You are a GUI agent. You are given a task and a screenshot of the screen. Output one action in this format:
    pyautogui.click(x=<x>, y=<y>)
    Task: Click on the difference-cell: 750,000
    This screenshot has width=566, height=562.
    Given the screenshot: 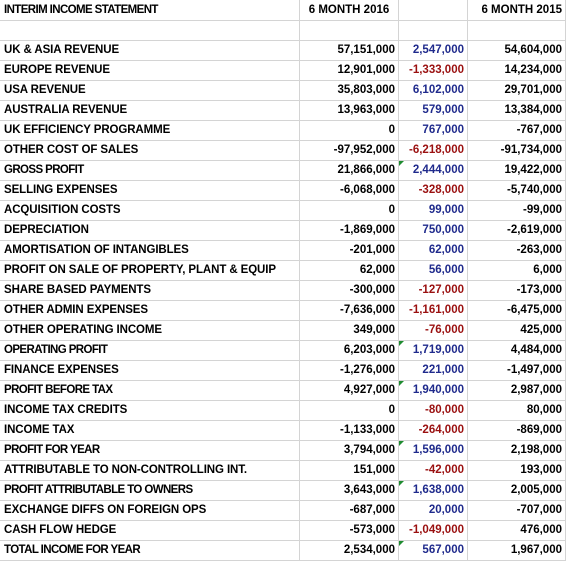 What is the action you would take?
    pyautogui.click(x=433, y=230)
    